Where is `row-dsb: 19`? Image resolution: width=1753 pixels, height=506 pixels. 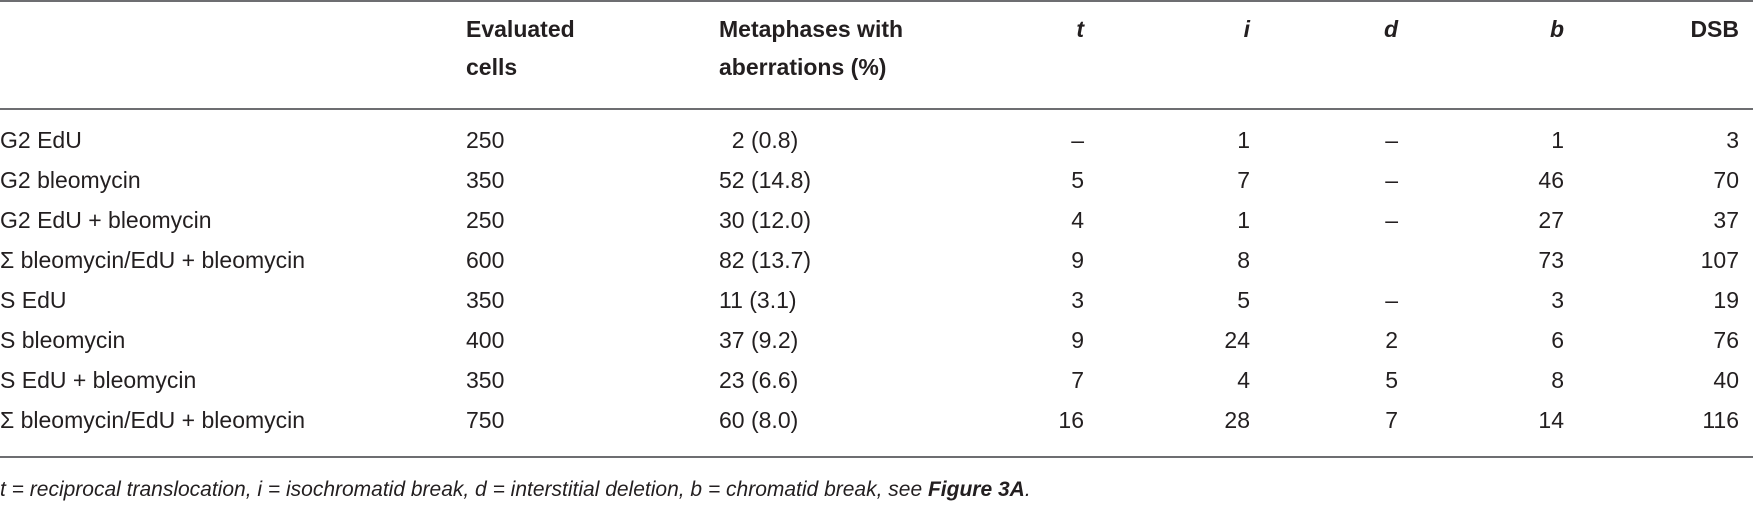 row-dsb: 19 is located at coordinates (1726, 300).